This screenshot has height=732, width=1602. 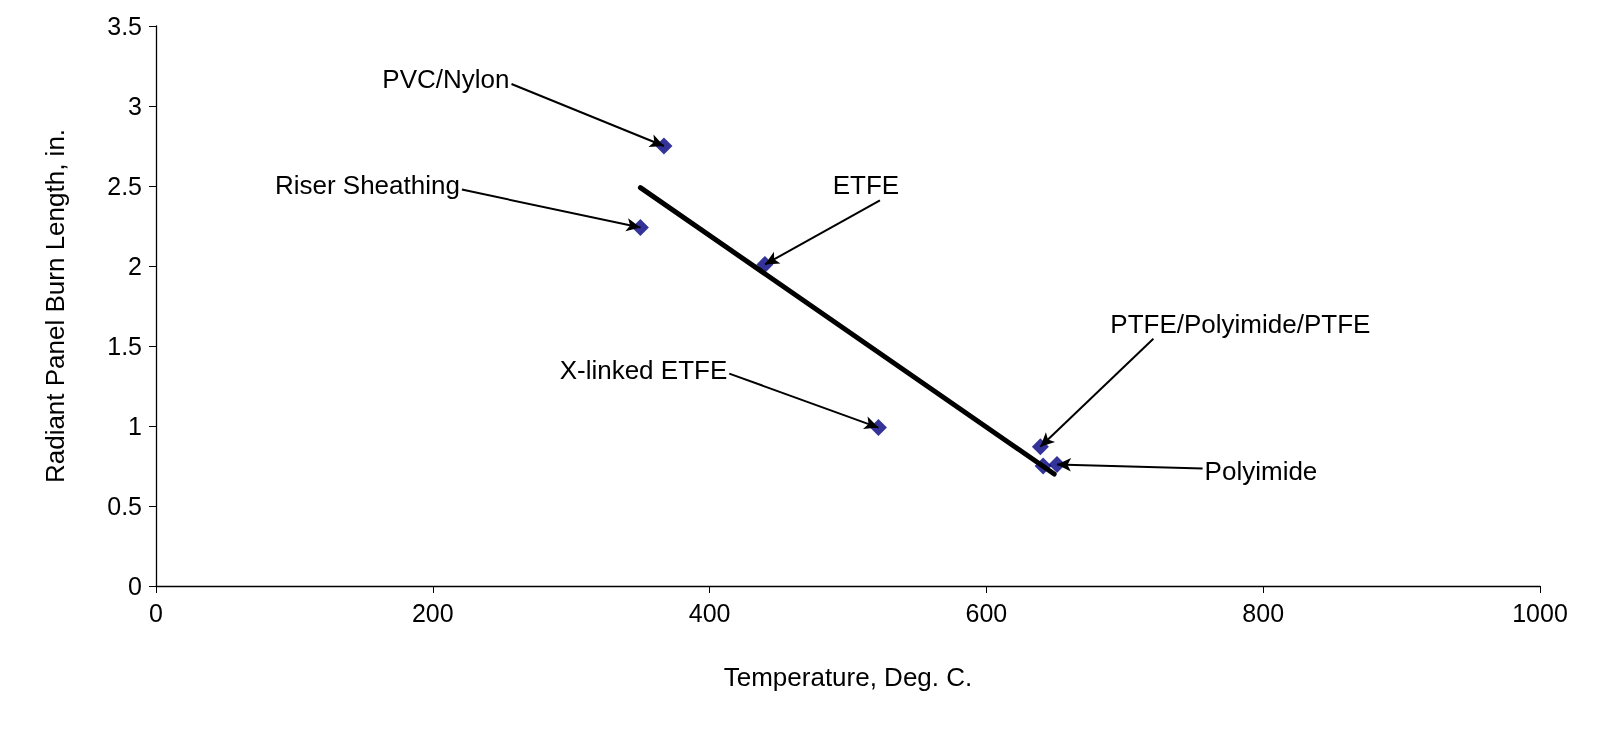 What do you see at coordinates (432, 612) in the screenshot?
I see `x-tick-label: 200` at bounding box center [432, 612].